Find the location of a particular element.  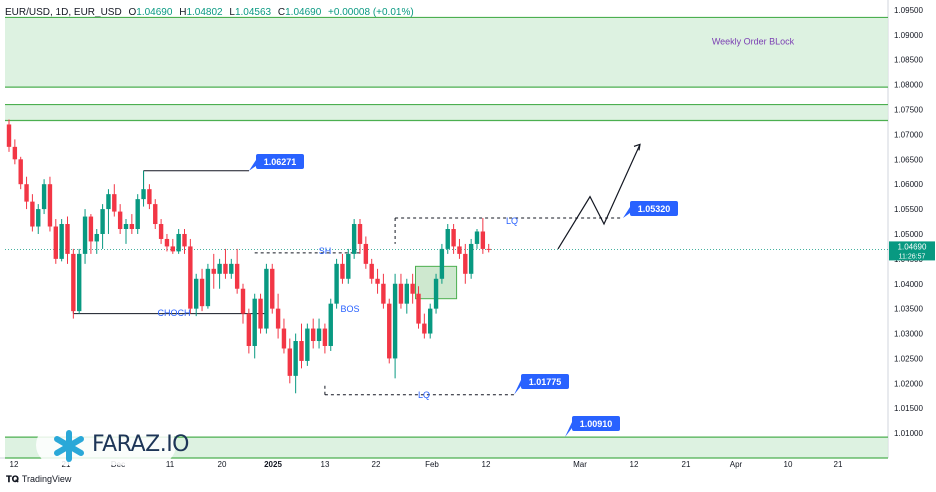

tradingview-footer: 𝐓𝐐 TradingView is located at coordinates (38, 479).